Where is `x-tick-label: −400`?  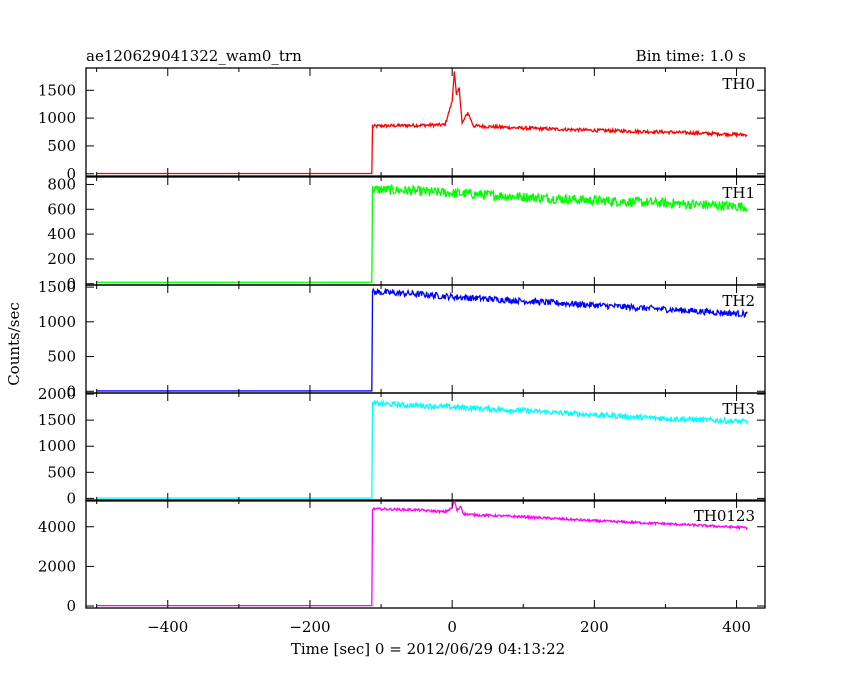
x-tick-label: −400 is located at coordinates (167, 627).